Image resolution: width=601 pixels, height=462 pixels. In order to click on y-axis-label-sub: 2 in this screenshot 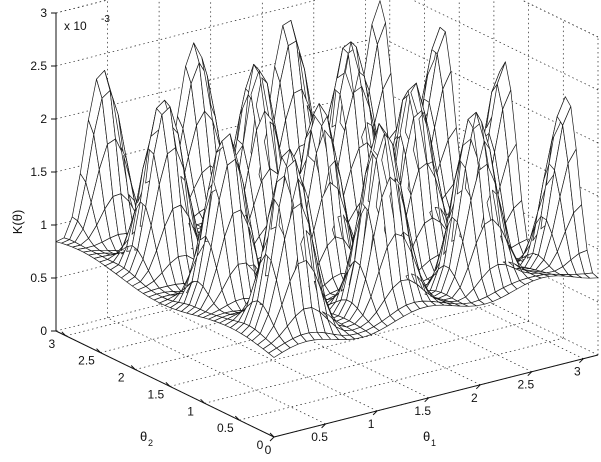, I will do `click(150, 443)`.